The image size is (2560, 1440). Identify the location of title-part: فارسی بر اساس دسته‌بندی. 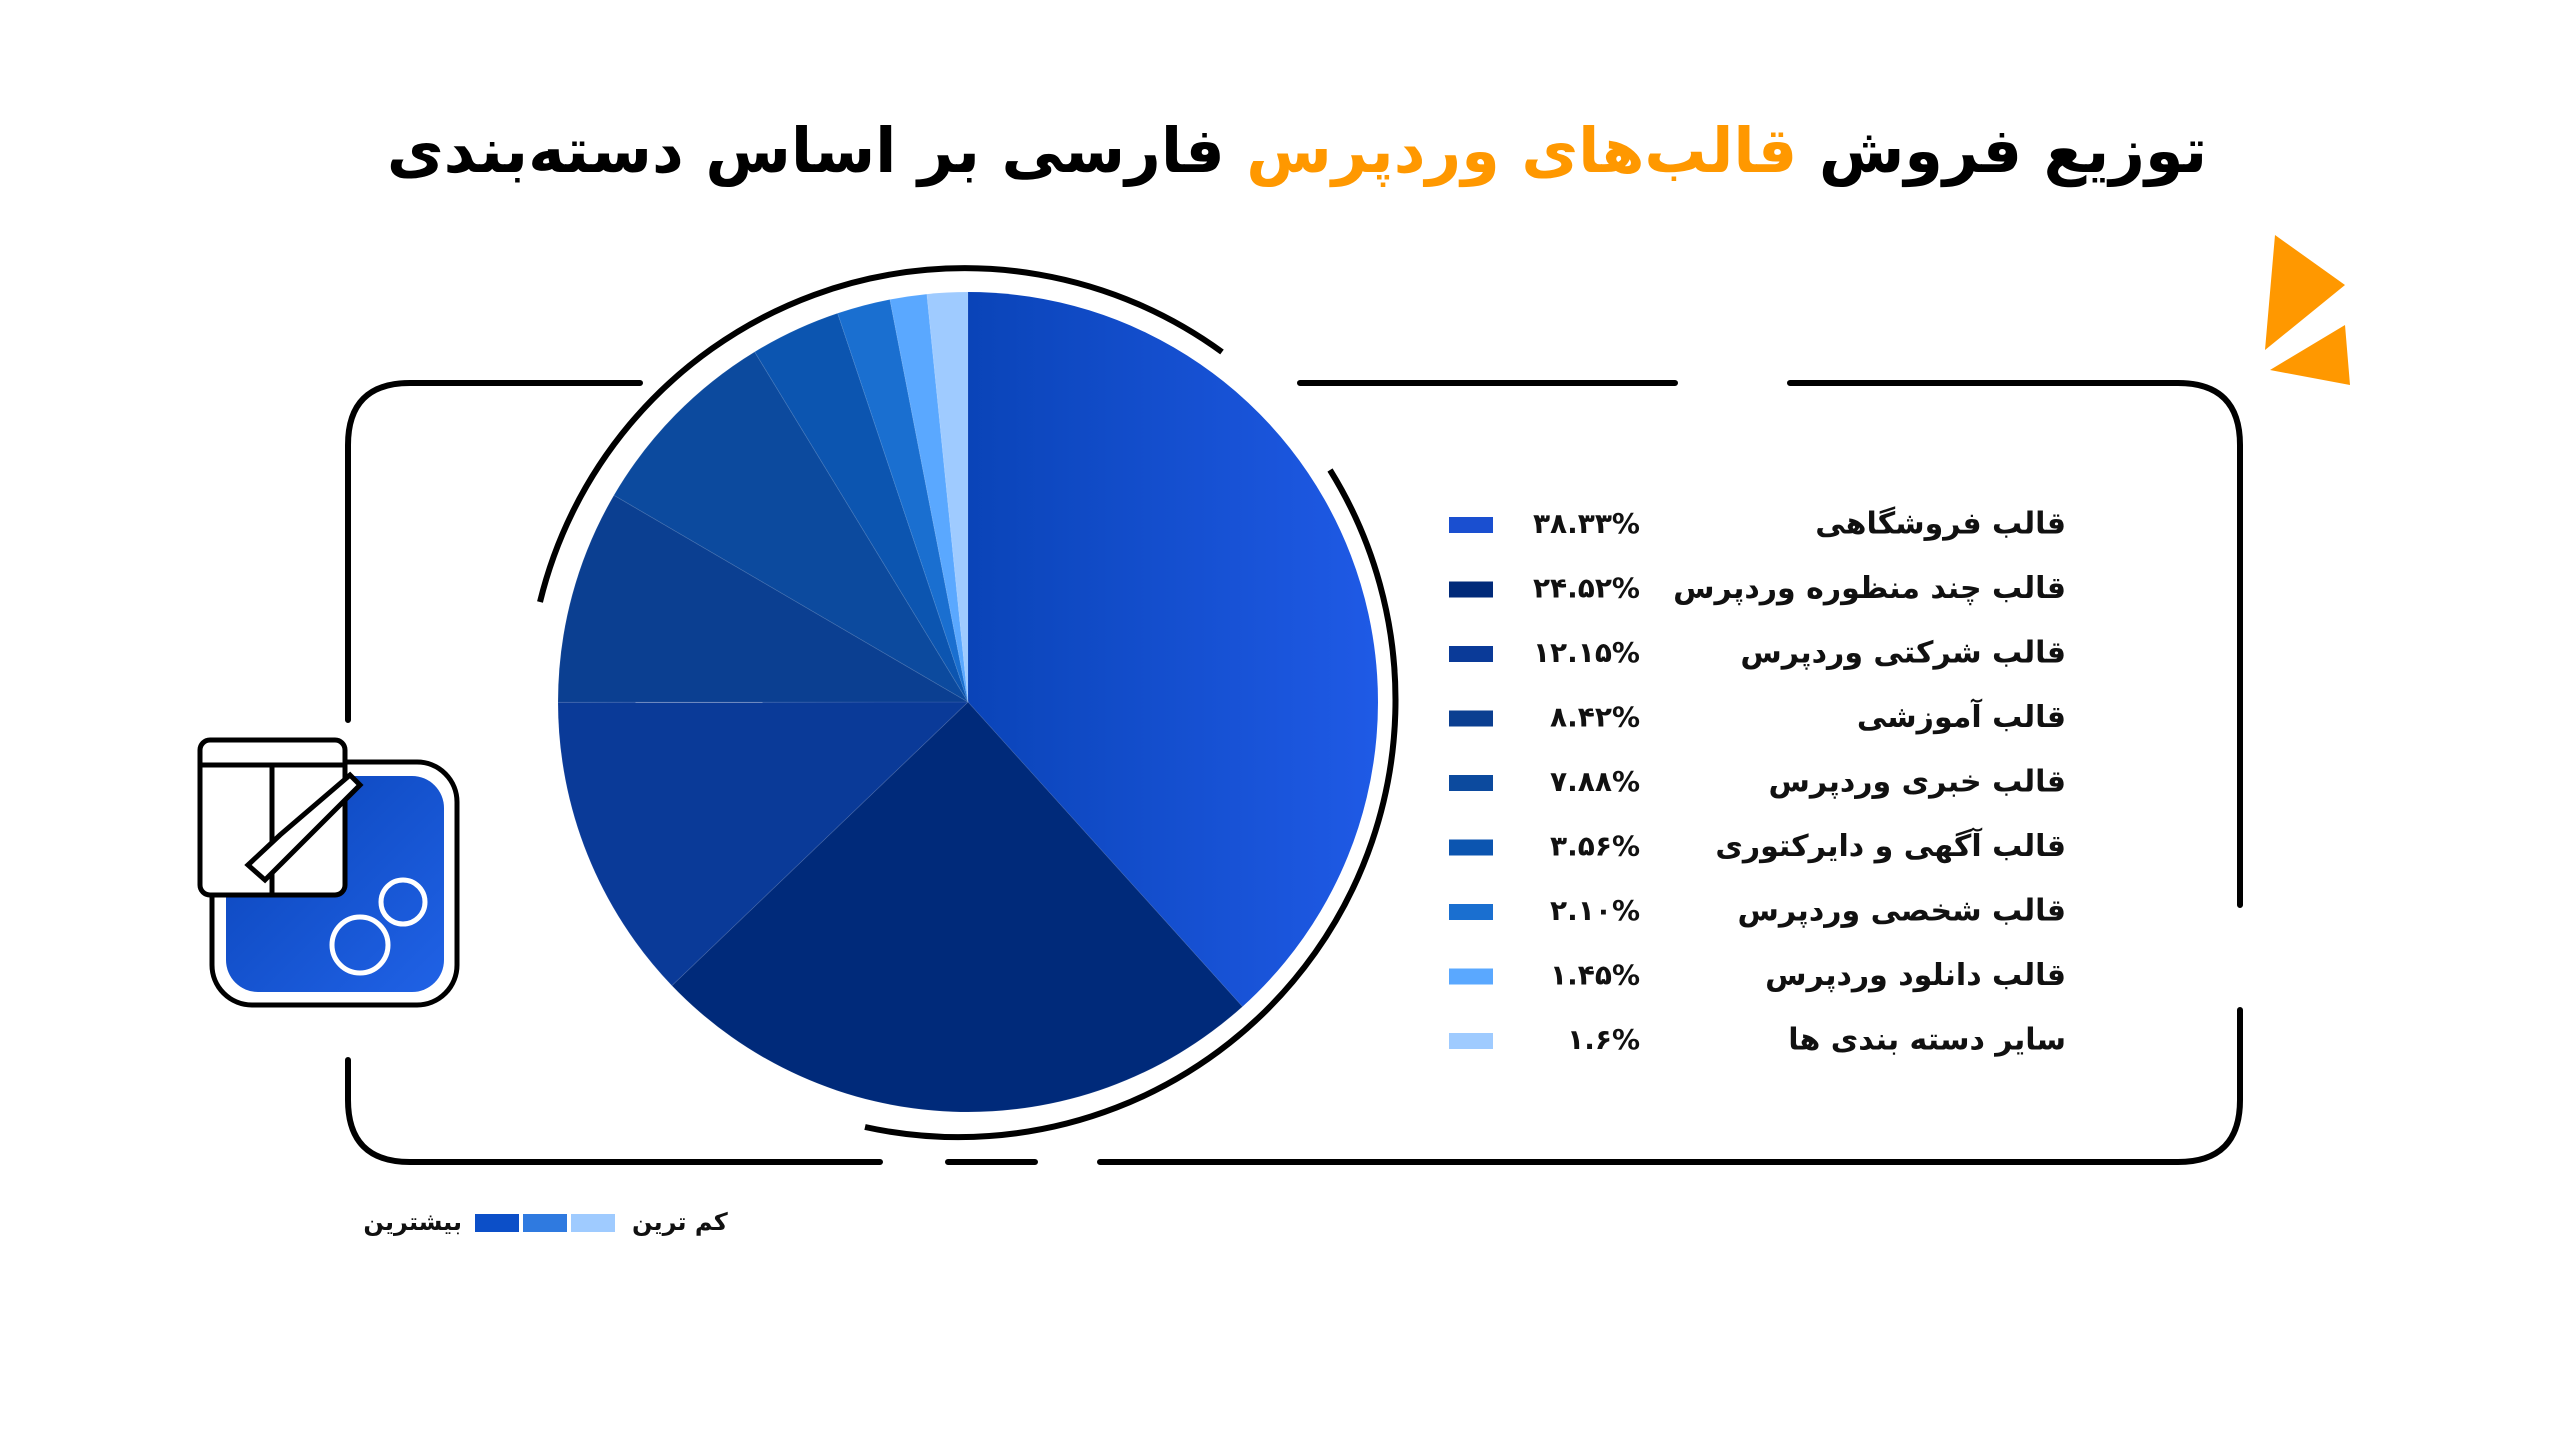
(806, 150).